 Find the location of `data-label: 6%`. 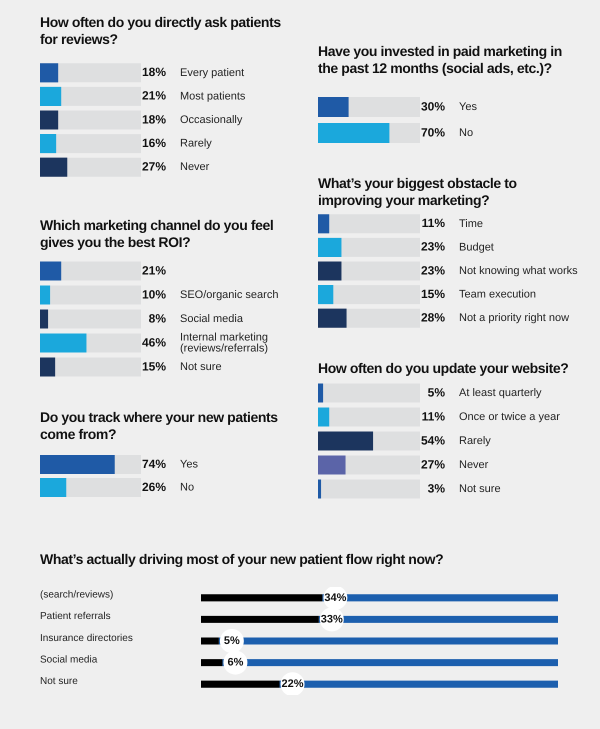

data-label: 6% is located at coordinates (235, 662).